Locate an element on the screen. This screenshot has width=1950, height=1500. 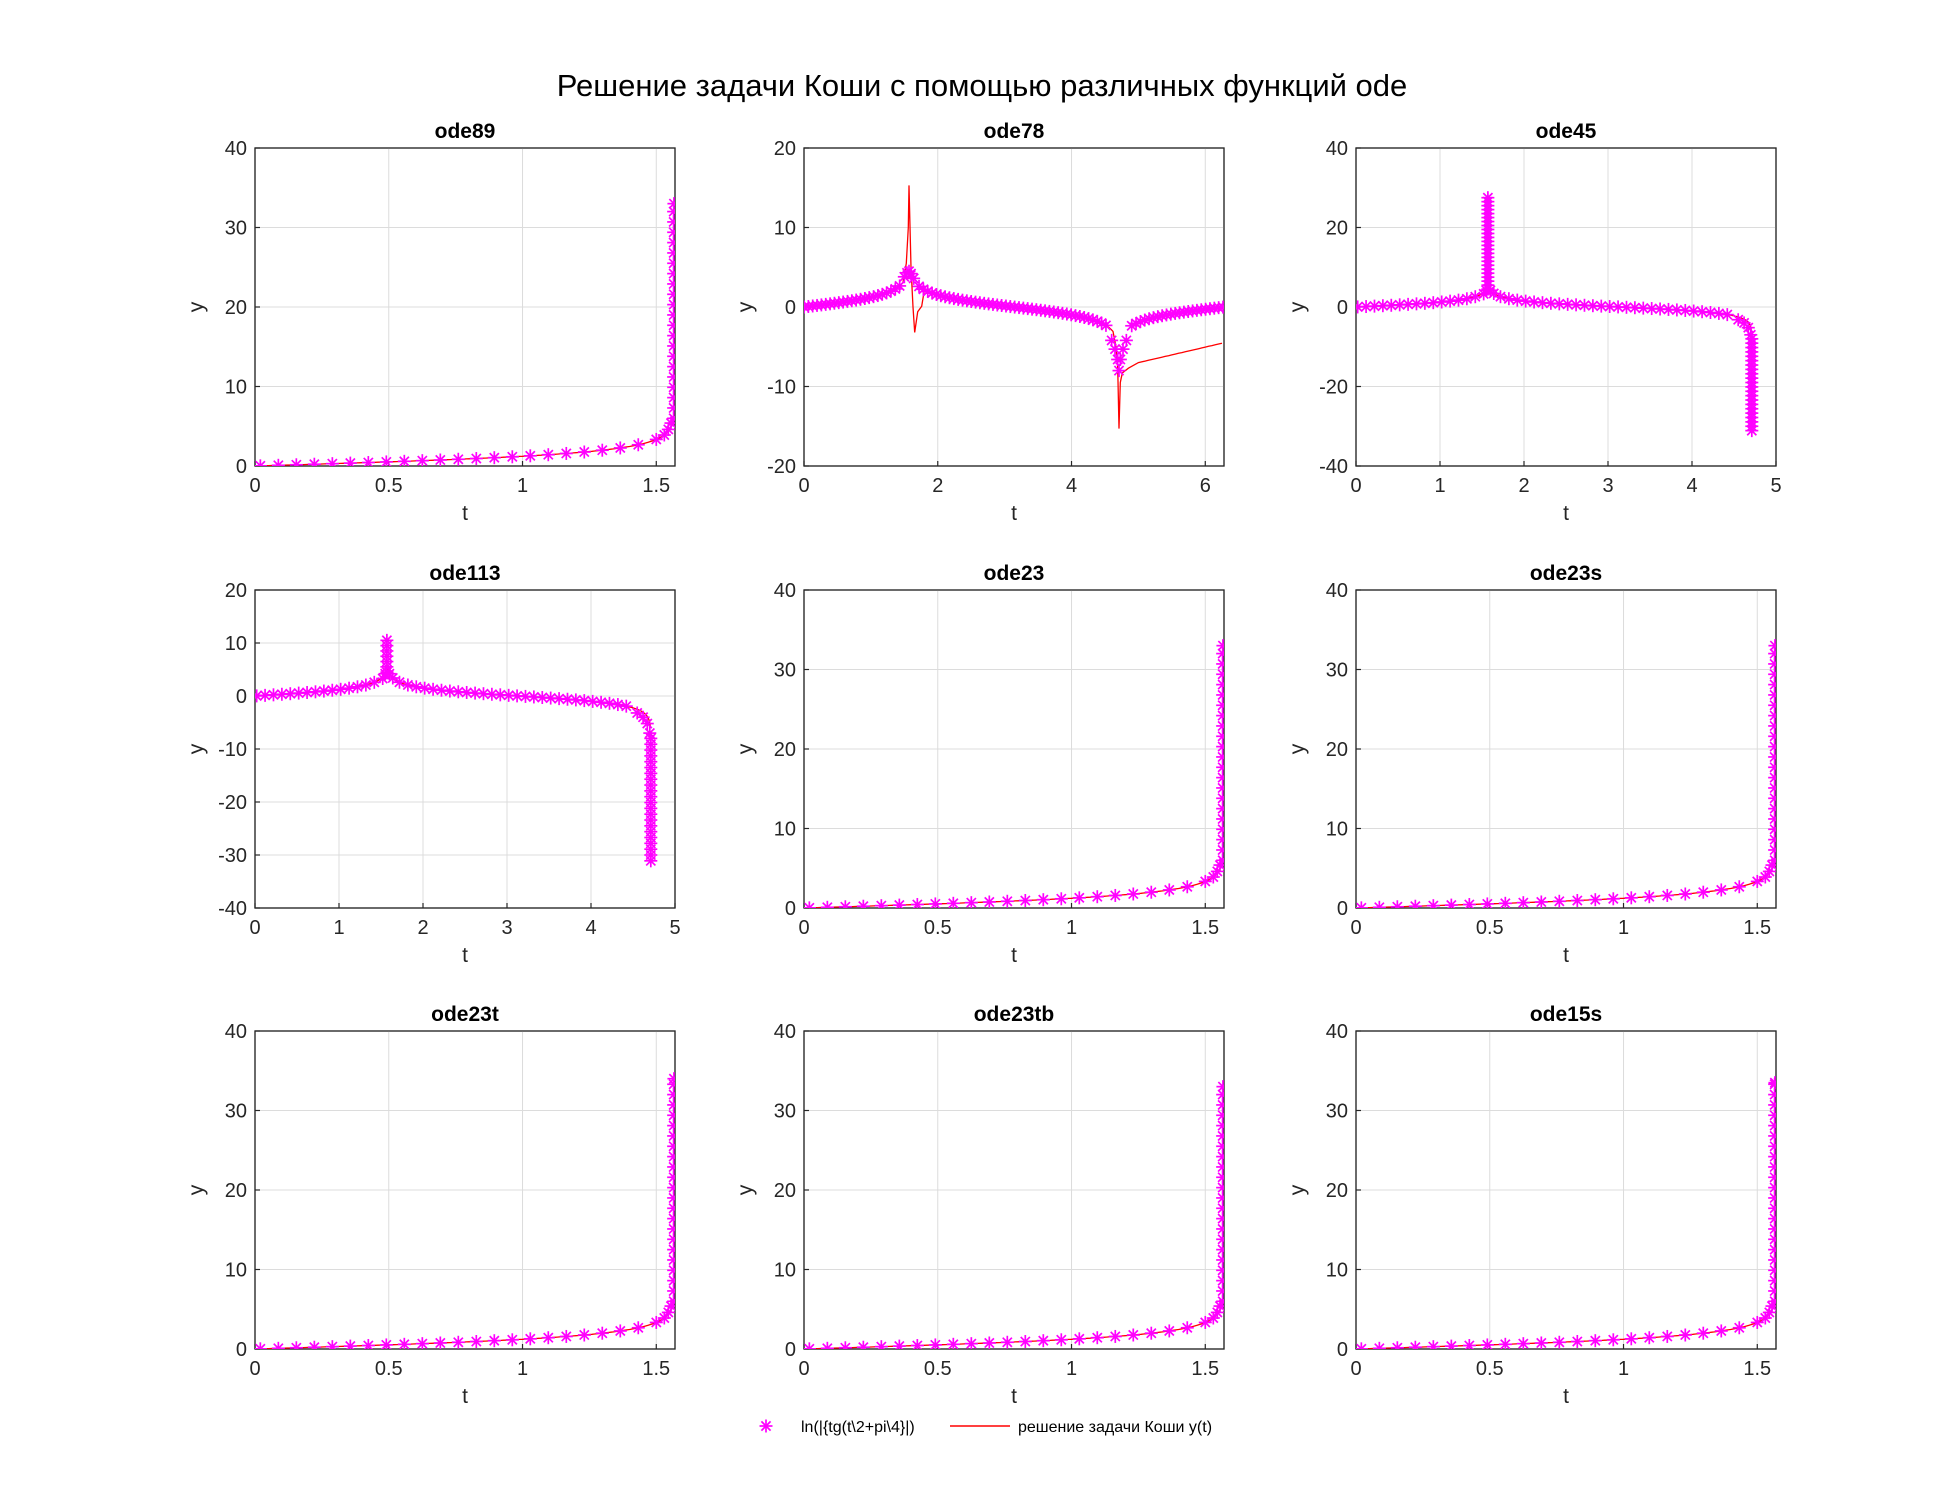
x-tick-label: 2 is located at coordinates (937, 486).